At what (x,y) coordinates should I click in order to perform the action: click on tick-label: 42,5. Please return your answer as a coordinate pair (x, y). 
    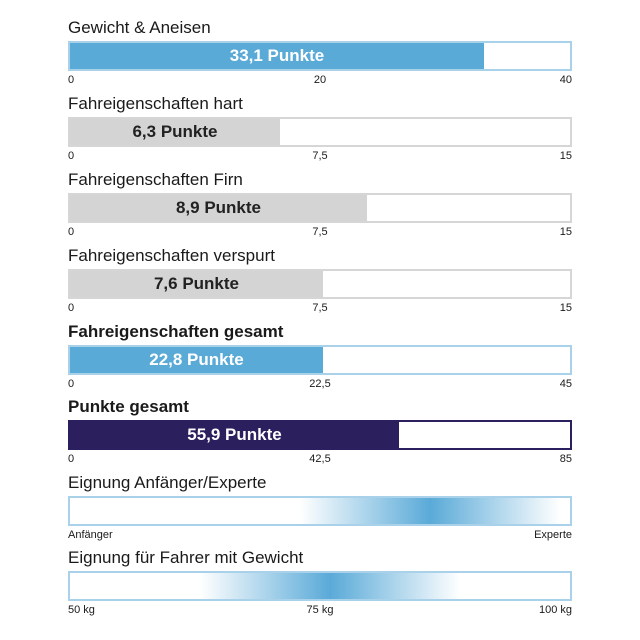
    Looking at the image, I should click on (320, 459).